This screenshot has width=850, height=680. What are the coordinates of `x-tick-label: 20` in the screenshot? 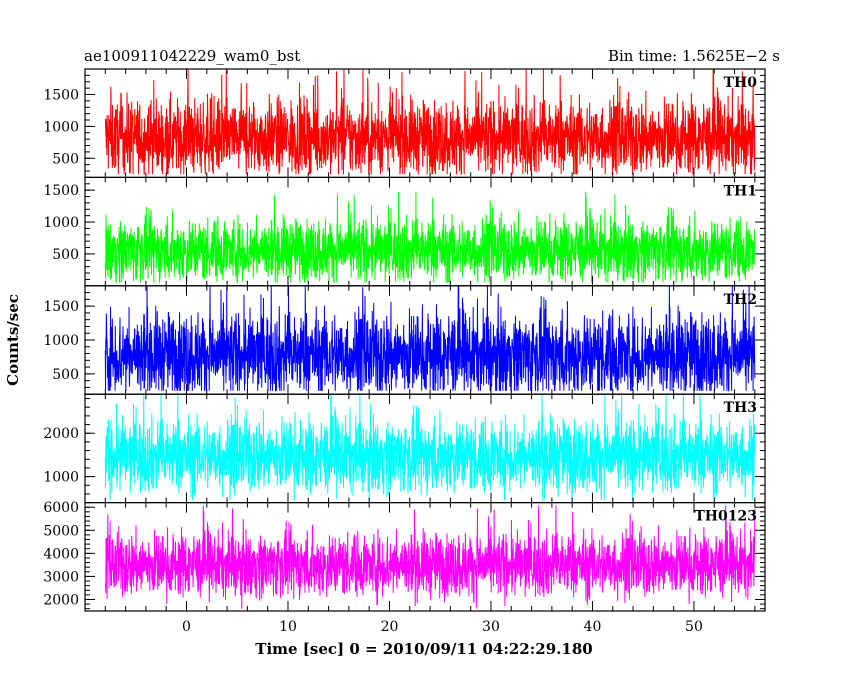 It's located at (390, 627).